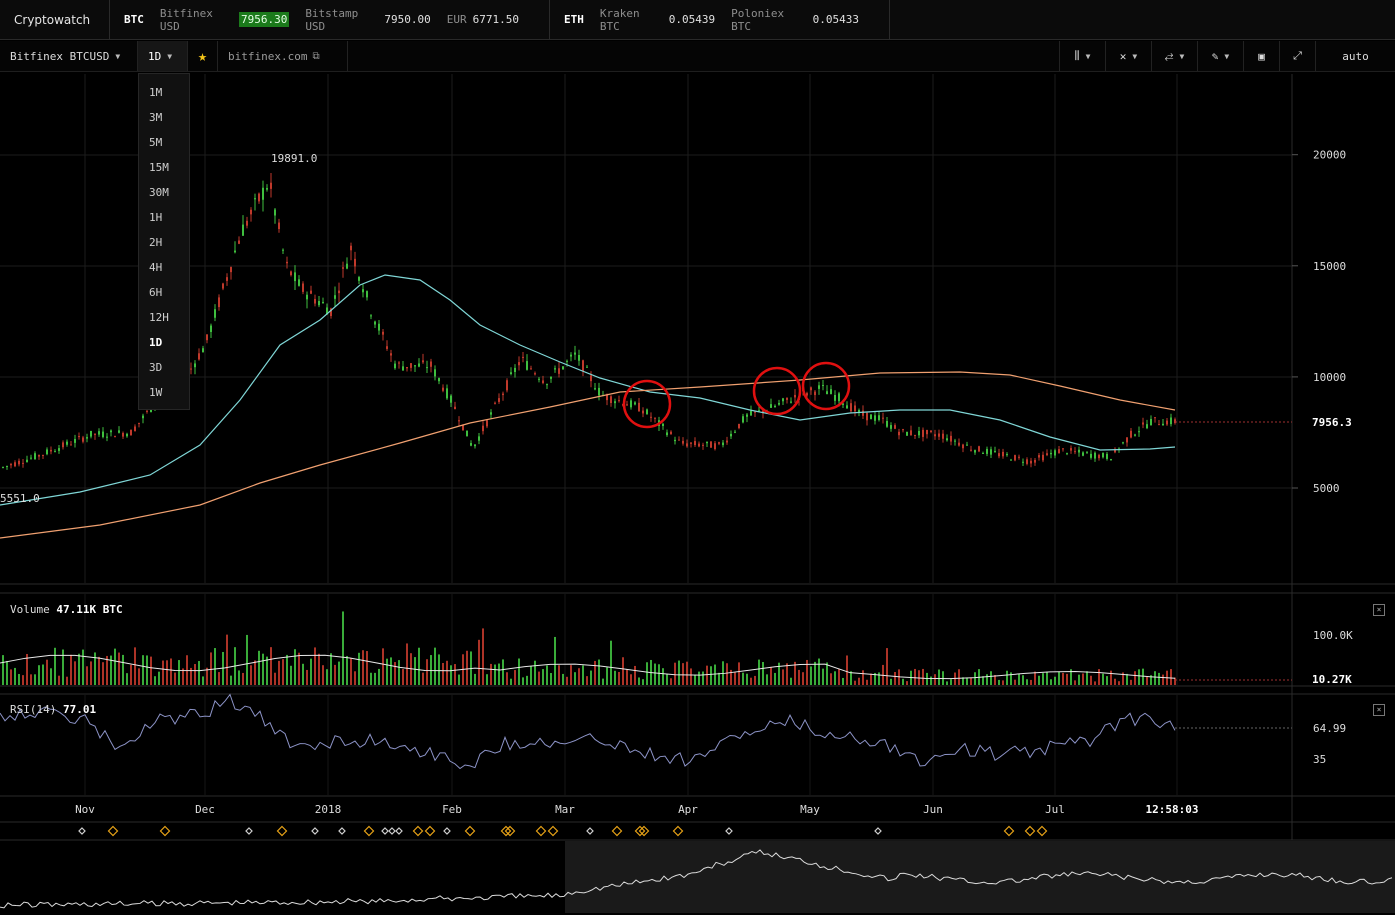 This screenshot has width=1395, height=915. What do you see at coordinates (647, 404) in the screenshot?
I see `highlight-circle` at bounding box center [647, 404].